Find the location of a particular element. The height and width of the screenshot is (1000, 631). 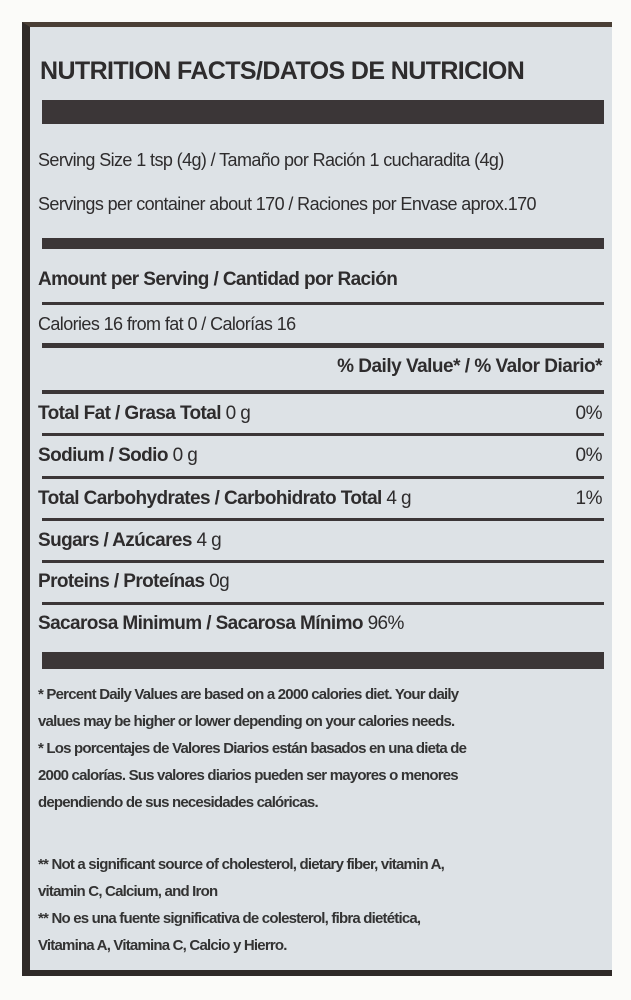

label-title: NUTRITION FACTS/DATOS DE NUTRICION is located at coordinates (282, 71).